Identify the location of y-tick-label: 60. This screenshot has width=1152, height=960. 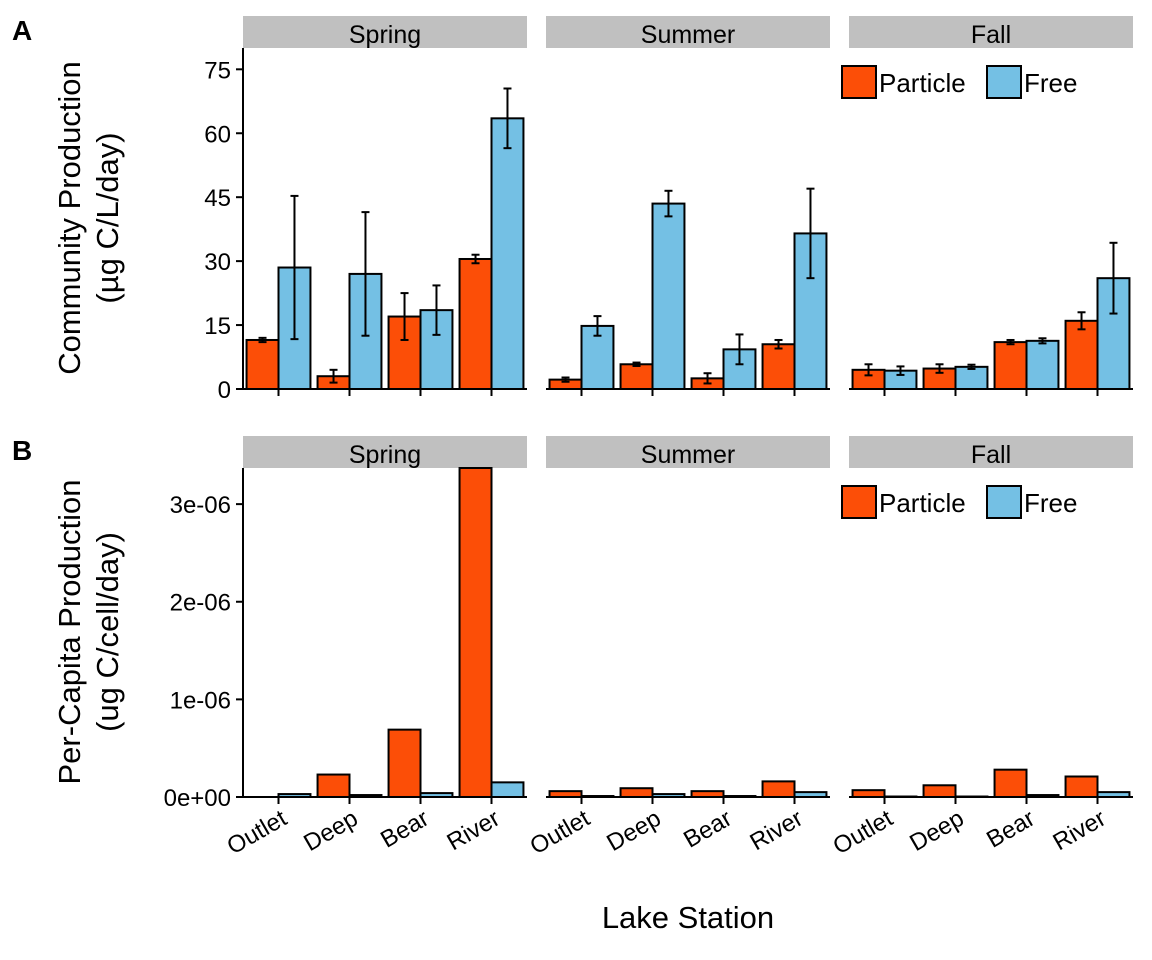
(217, 134).